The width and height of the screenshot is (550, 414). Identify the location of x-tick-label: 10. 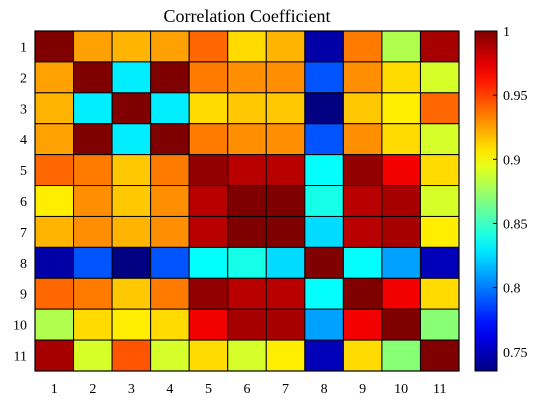
(401, 389).